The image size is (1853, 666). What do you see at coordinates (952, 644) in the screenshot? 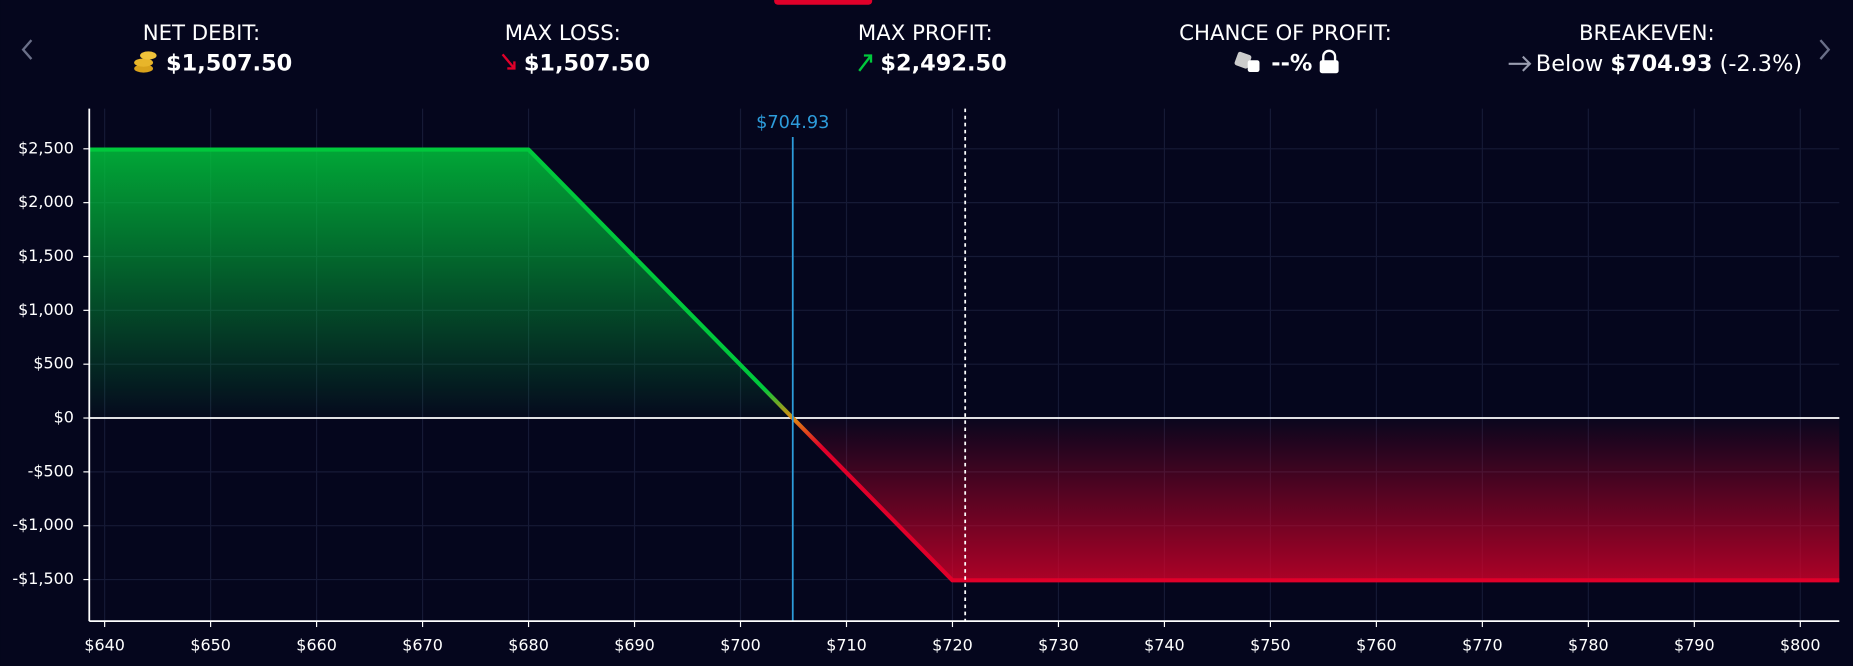
I see `x-tick-label: $720` at bounding box center [952, 644].